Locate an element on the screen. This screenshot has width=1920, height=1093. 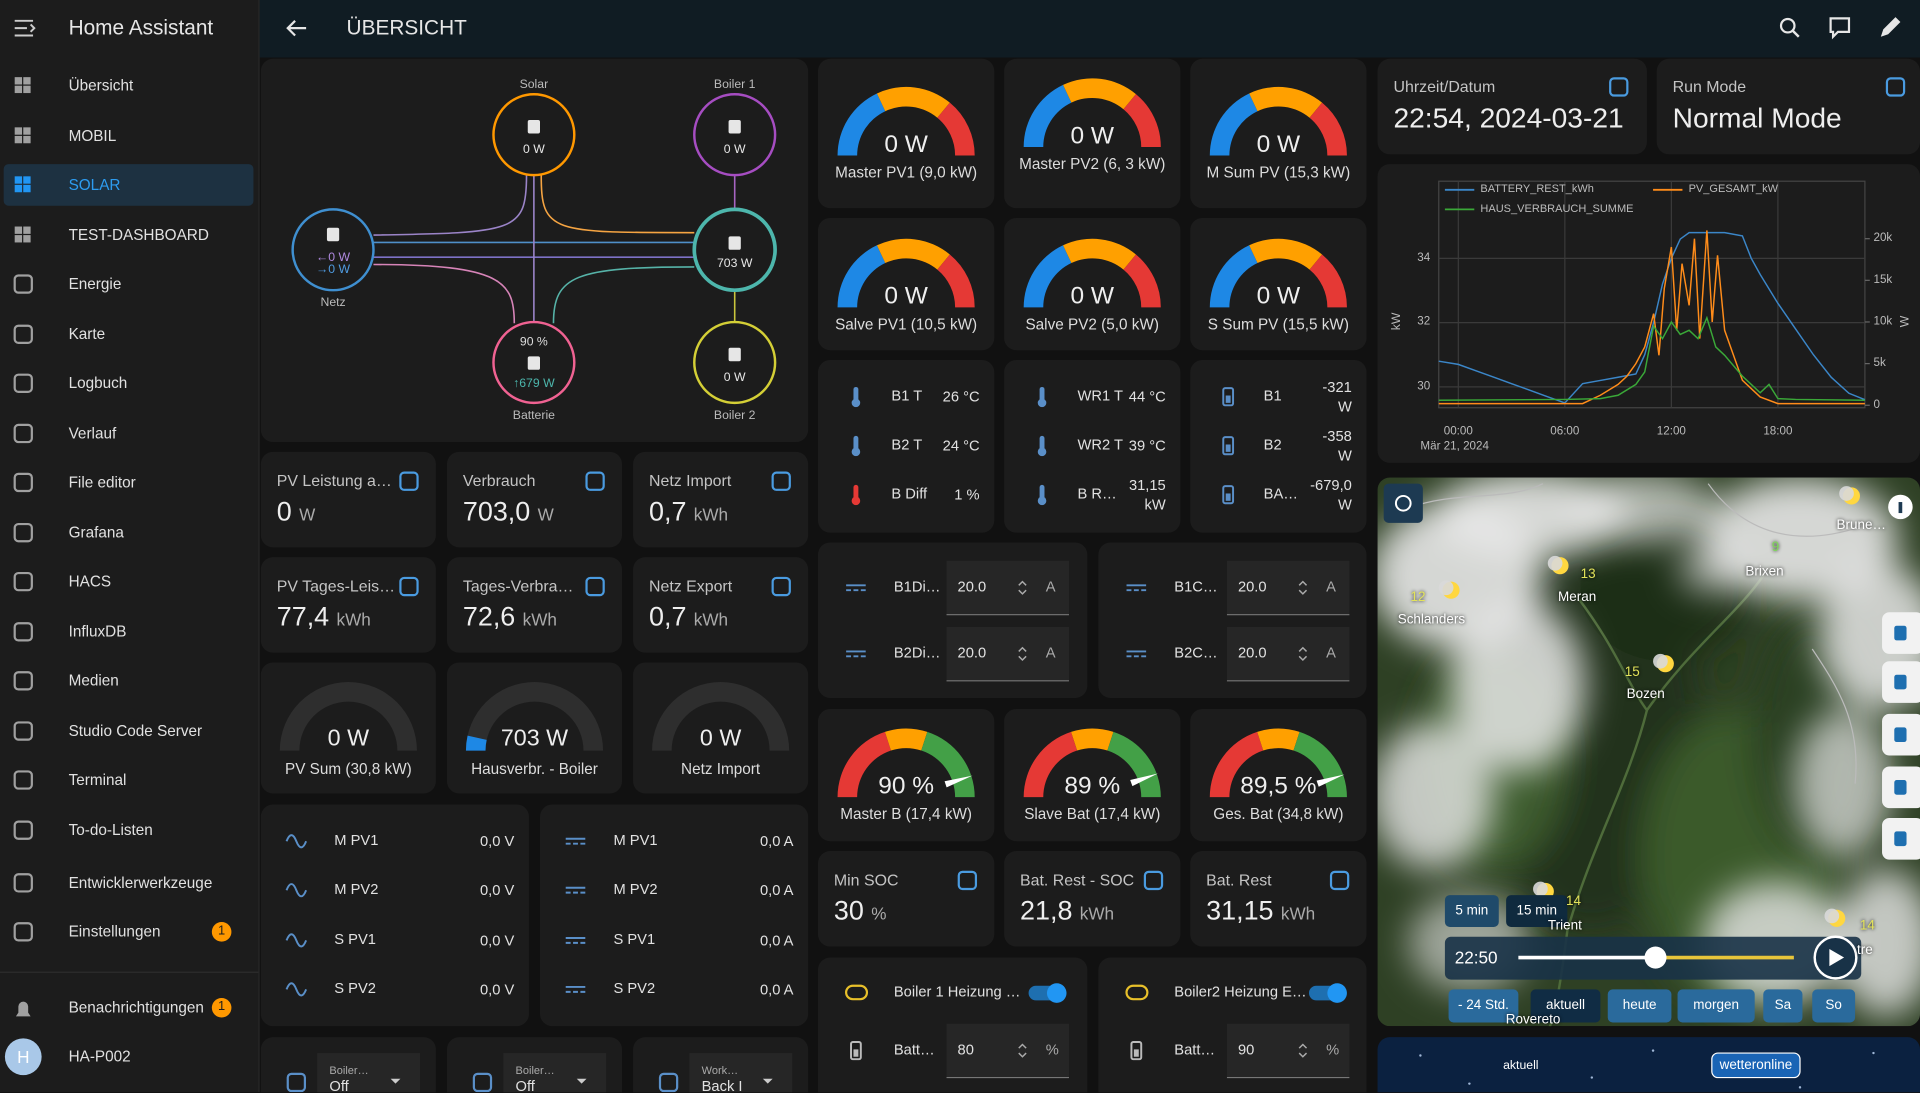
gauge-name: S Sum PV (15,5 kW) is located at coordinates (1278, 324).